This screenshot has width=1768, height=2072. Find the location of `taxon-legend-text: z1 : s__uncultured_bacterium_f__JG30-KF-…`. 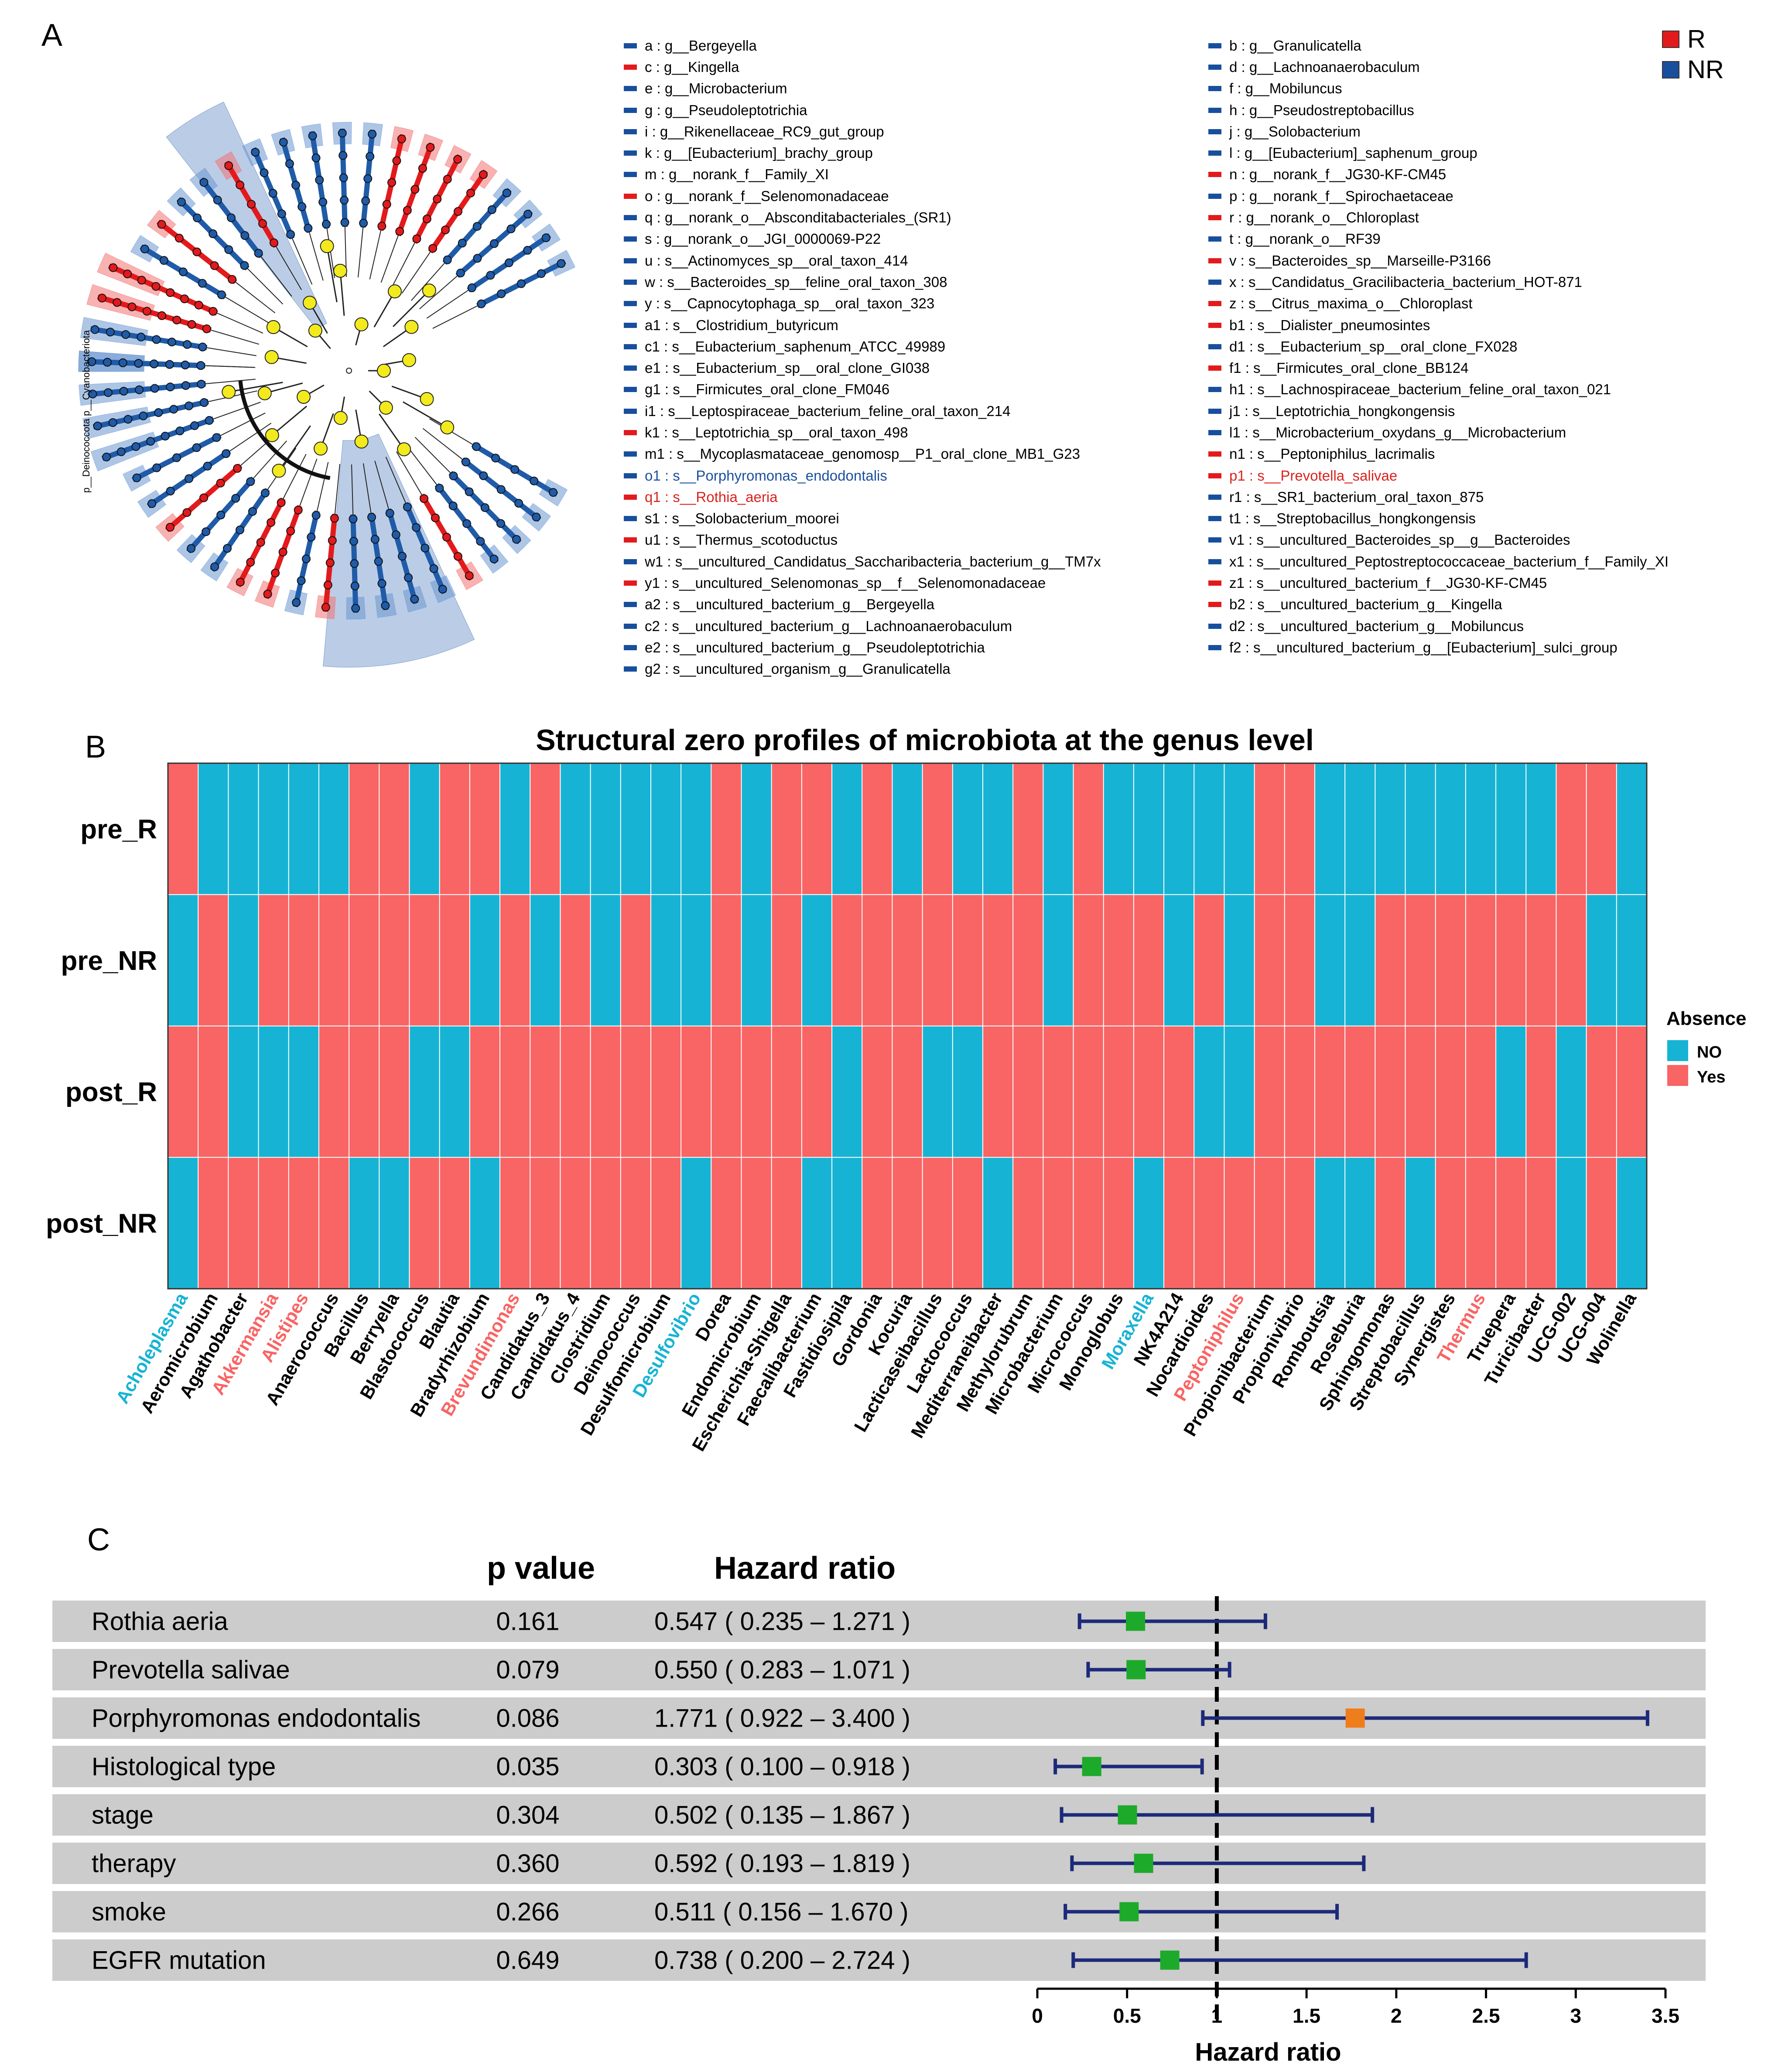

taxon-legend-text: z1 : s__uncultured_bacterium_f__JG30-KF-… is located at coordinates (1388, 583).